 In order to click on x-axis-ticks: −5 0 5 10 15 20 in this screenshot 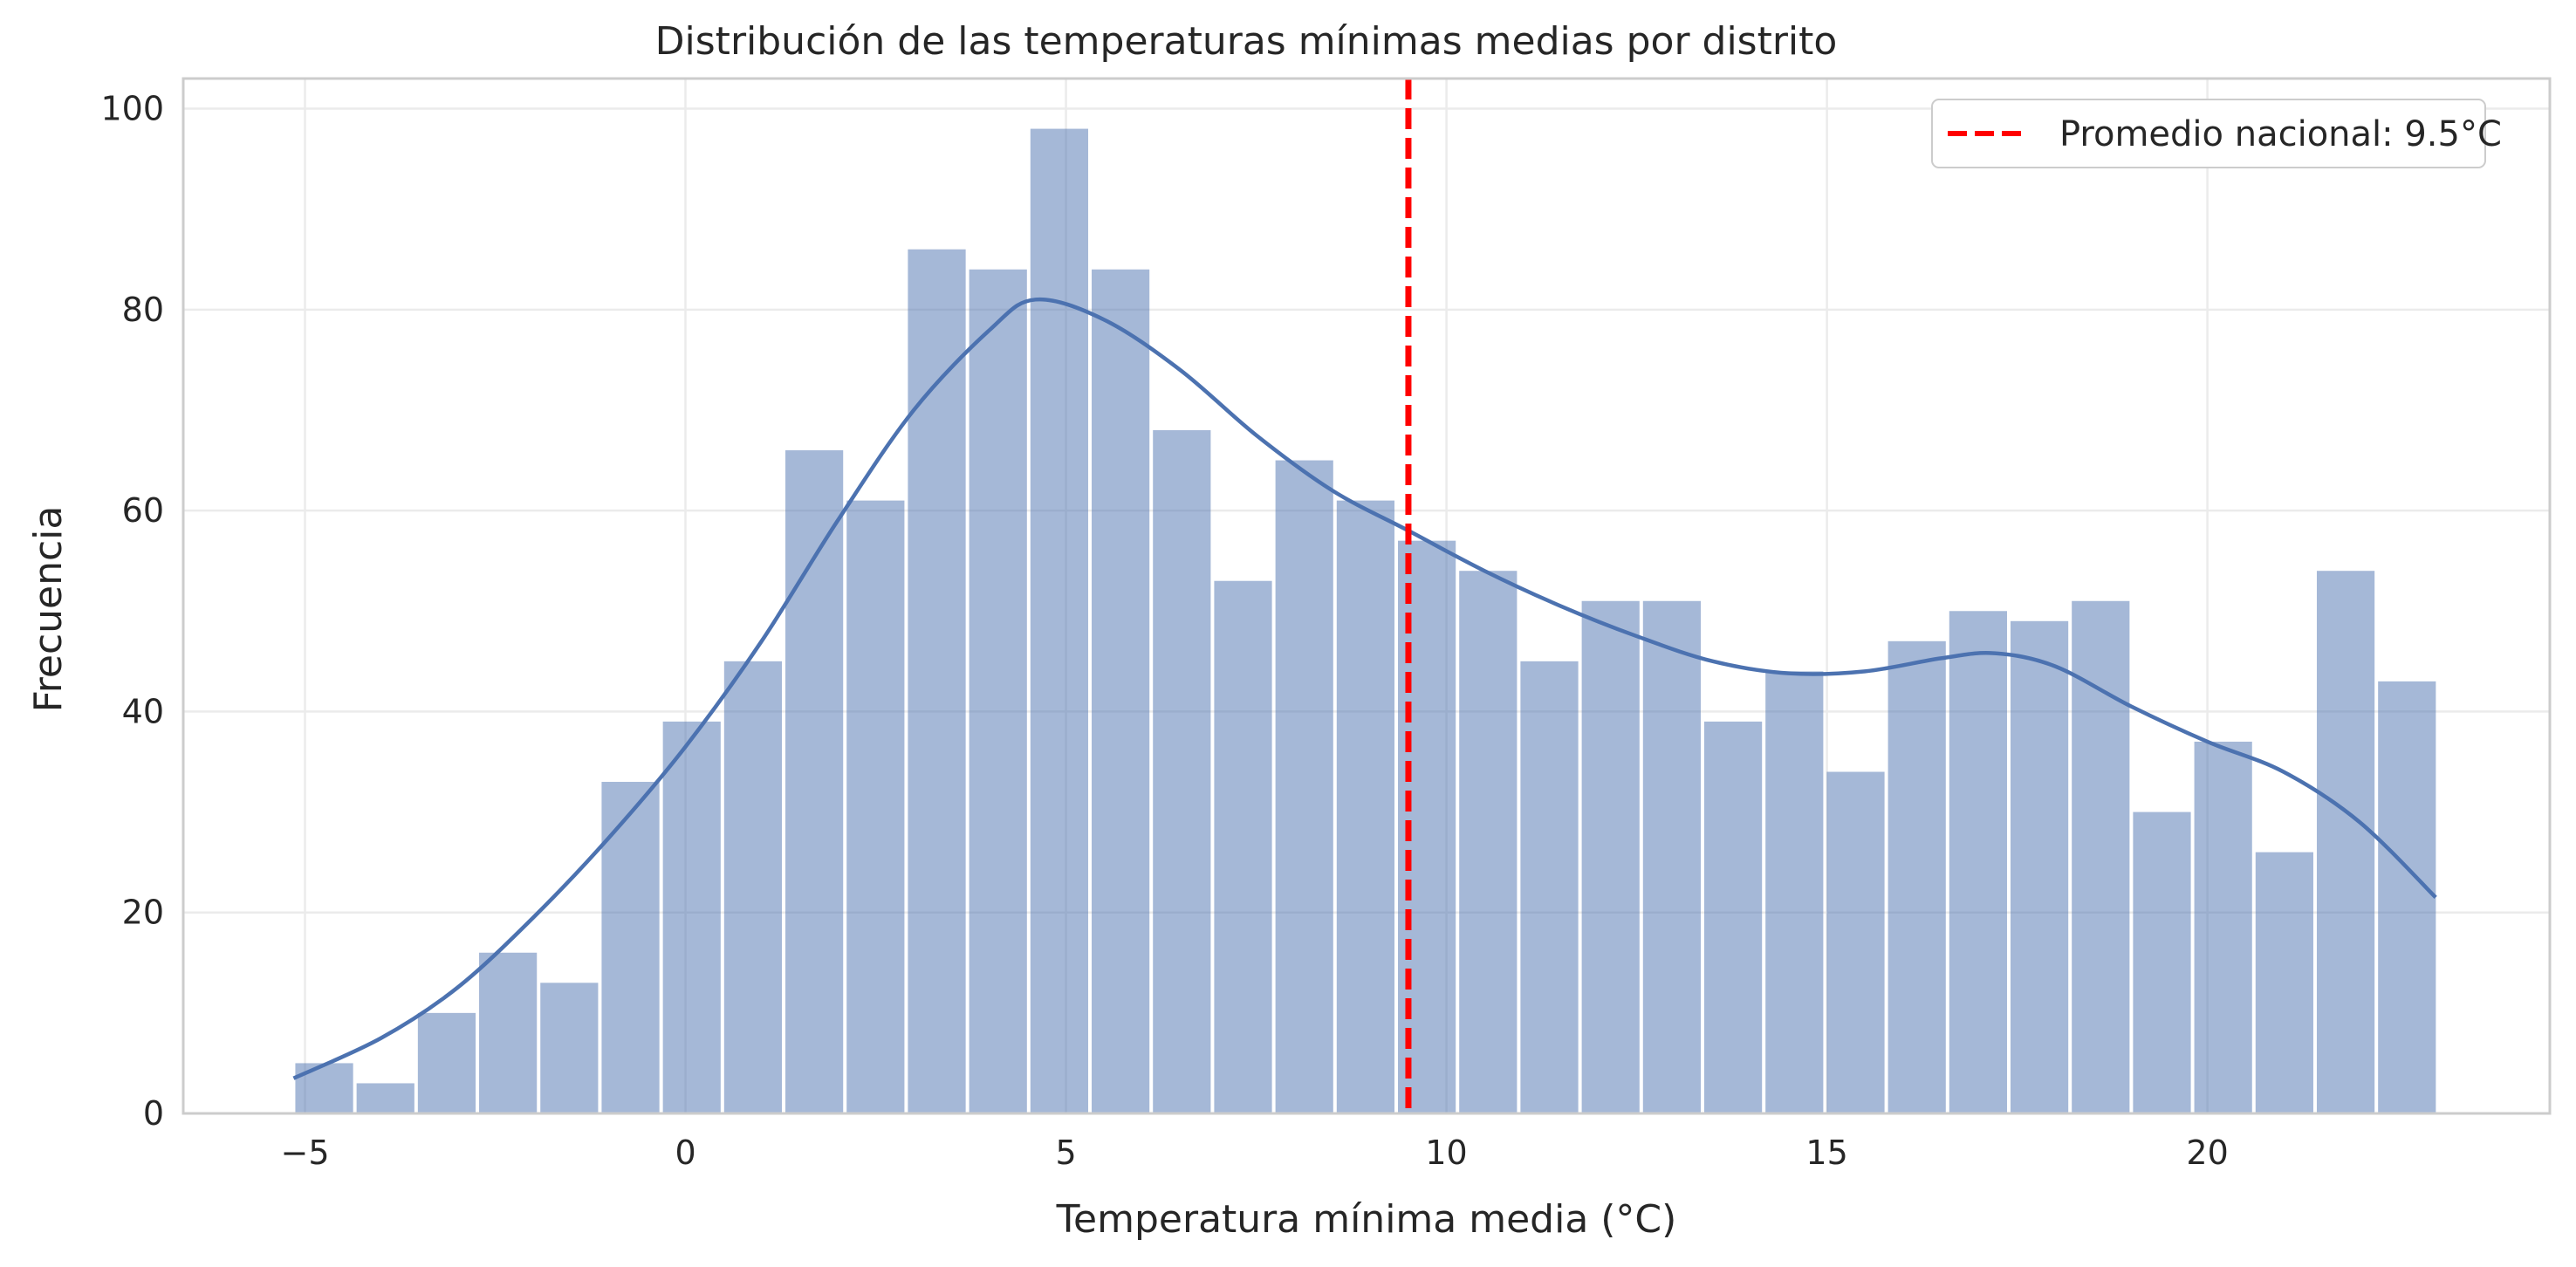, I will do `click(1255, 1152)`.